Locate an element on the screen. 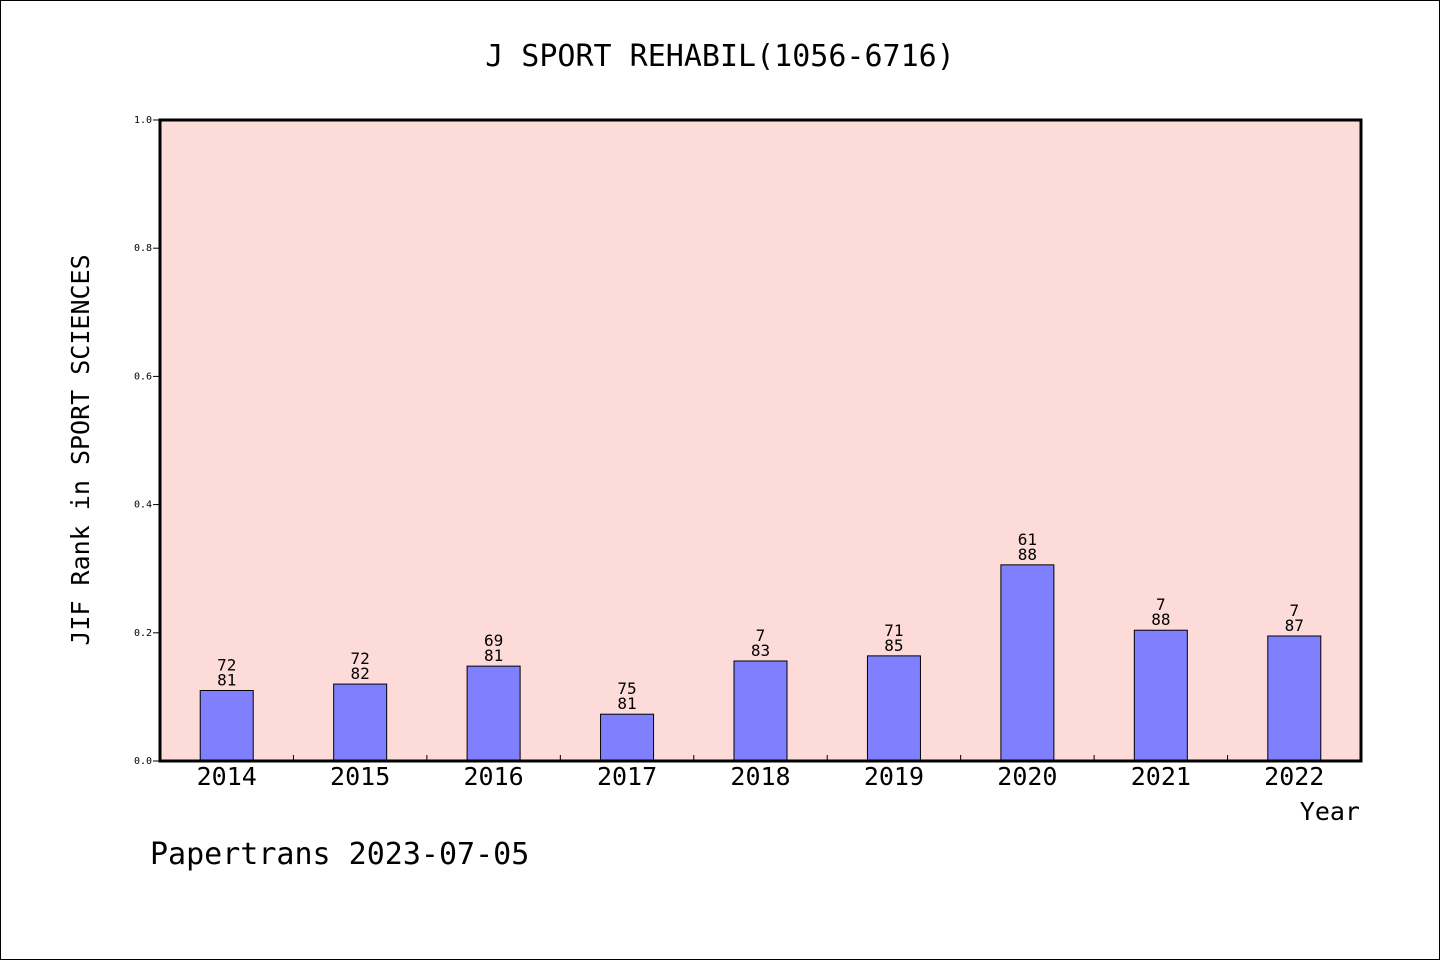  data-label-top: 75 is located at coordinates (626, 688).